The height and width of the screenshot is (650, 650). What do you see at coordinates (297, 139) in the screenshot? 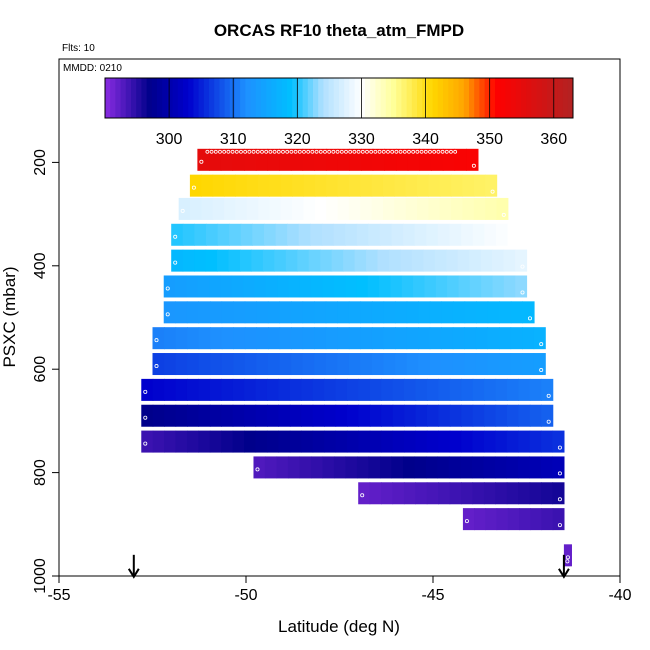
I see `colorbar-tick-label: 320` at bounding box center [297, 139].